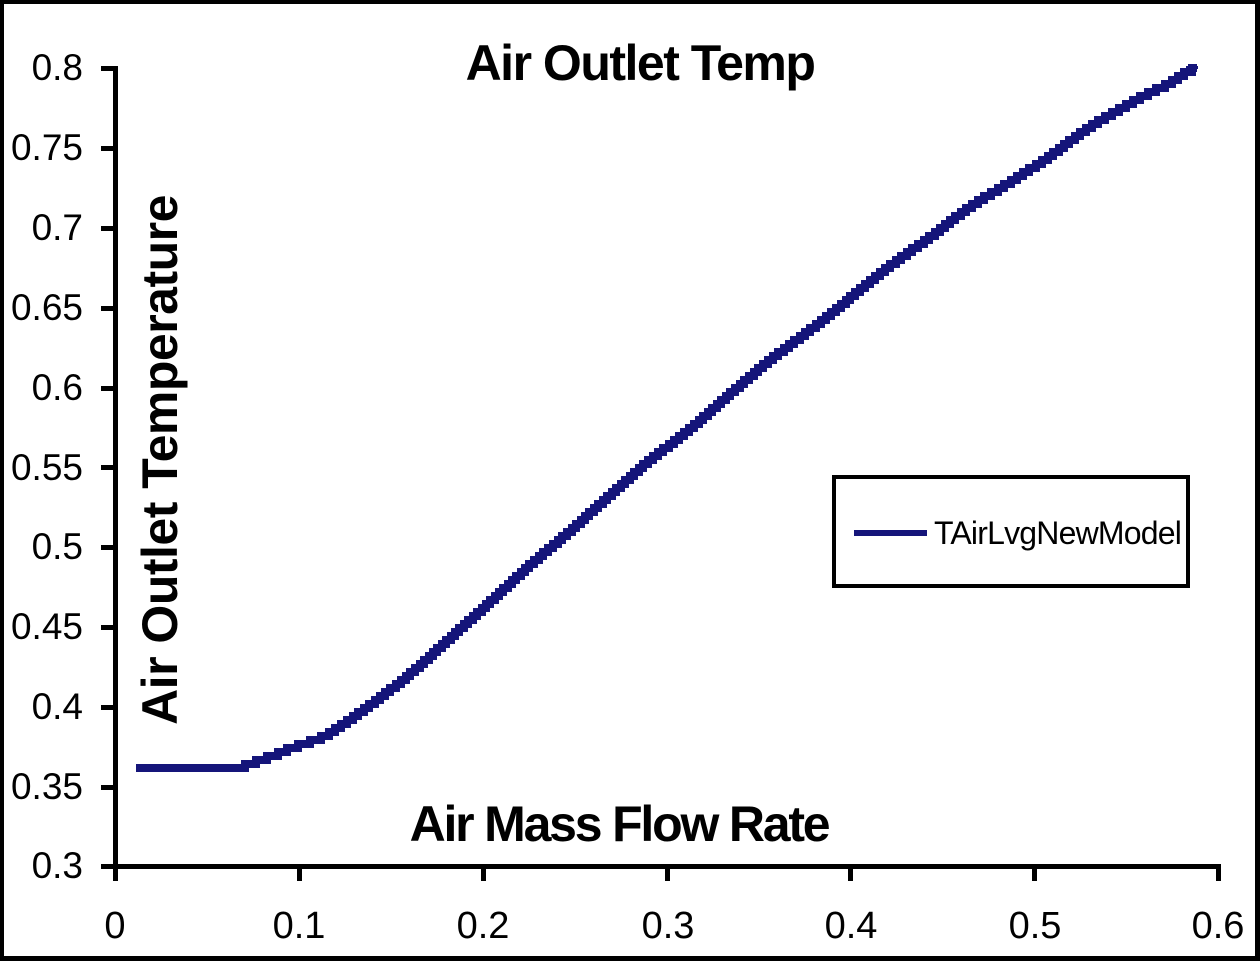  Describe the element at coordinates (640, 63) in the screenshot. I see `svg-text: Air Outlet Temp` at that location.